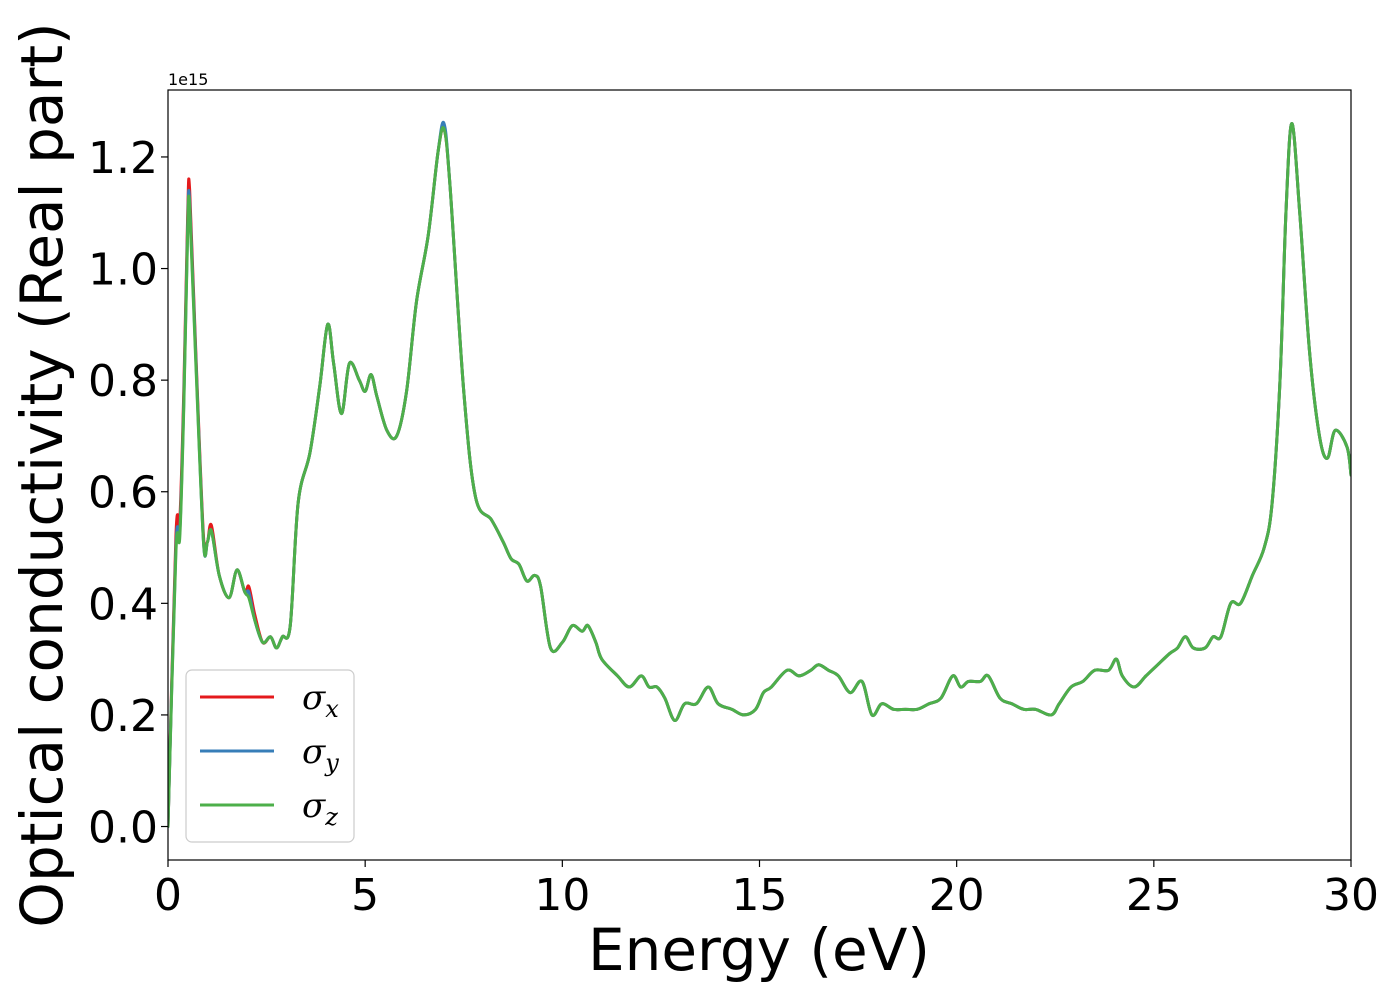  What do you see at coordinates (123, 493) in the screenshot?
I see `y-tick-label: 0.6` at bounding box center [123, 493].